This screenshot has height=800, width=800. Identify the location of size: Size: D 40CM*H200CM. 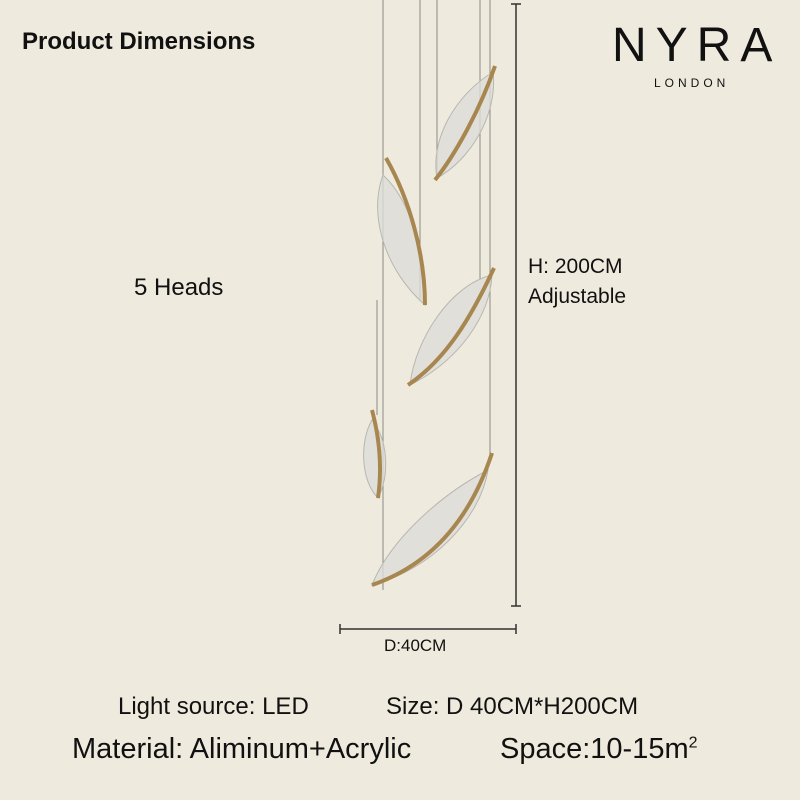
(512, 706).